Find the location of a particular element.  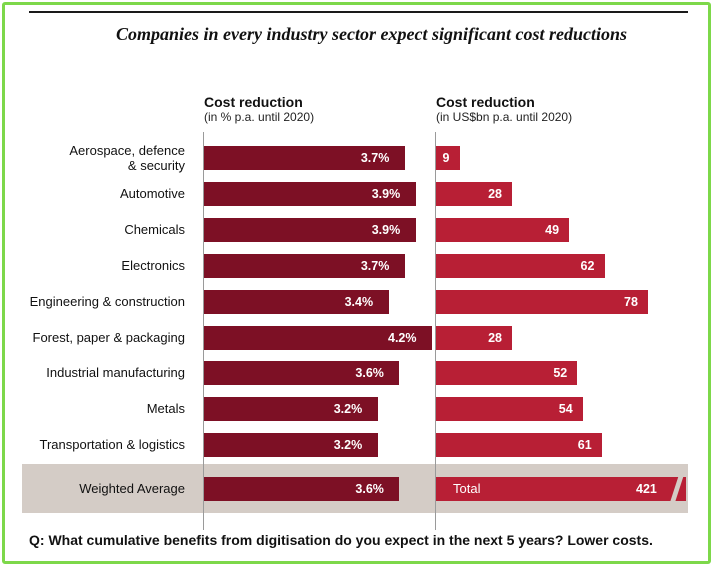

category-label: Industrial manufacturing is located at coordinates (115, 373).